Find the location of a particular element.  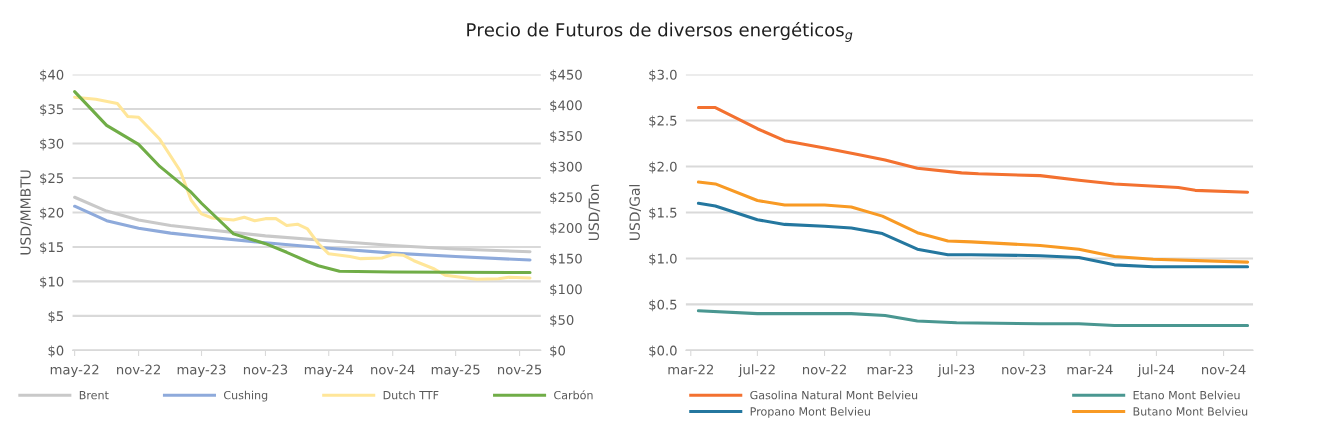

y2-axis-title: USD/Ton is located at coordinates (594, 212).